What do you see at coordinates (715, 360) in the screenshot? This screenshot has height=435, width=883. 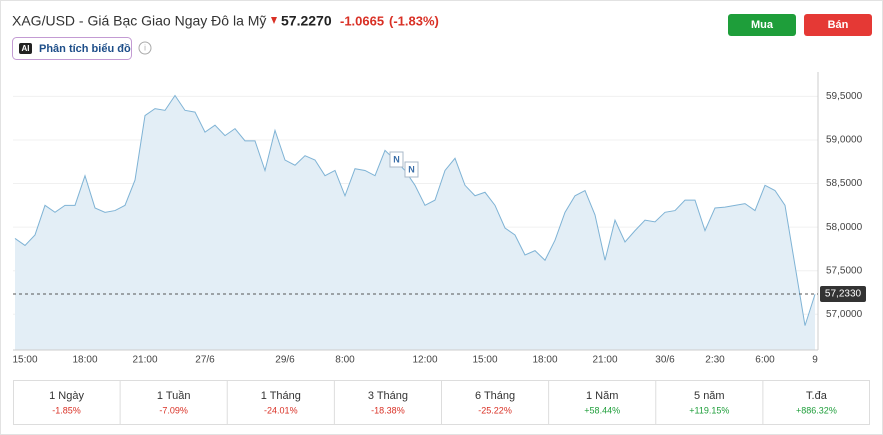 I see `x-tick-label: 2:30` at bounding box center [715, 360].